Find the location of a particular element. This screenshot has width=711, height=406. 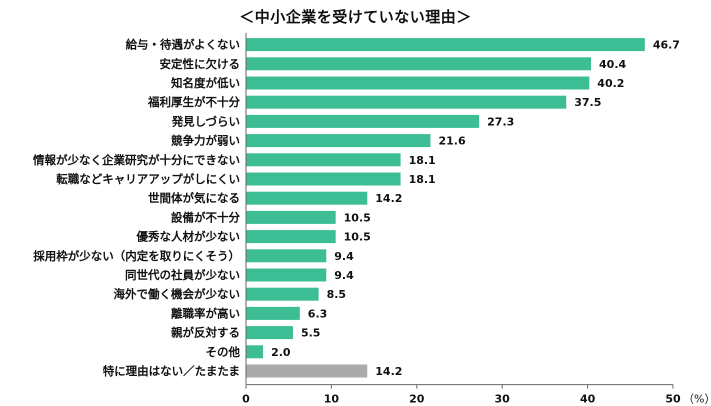

category-label: 特に理由はない／たまたま is located at coordinates (171, 371).